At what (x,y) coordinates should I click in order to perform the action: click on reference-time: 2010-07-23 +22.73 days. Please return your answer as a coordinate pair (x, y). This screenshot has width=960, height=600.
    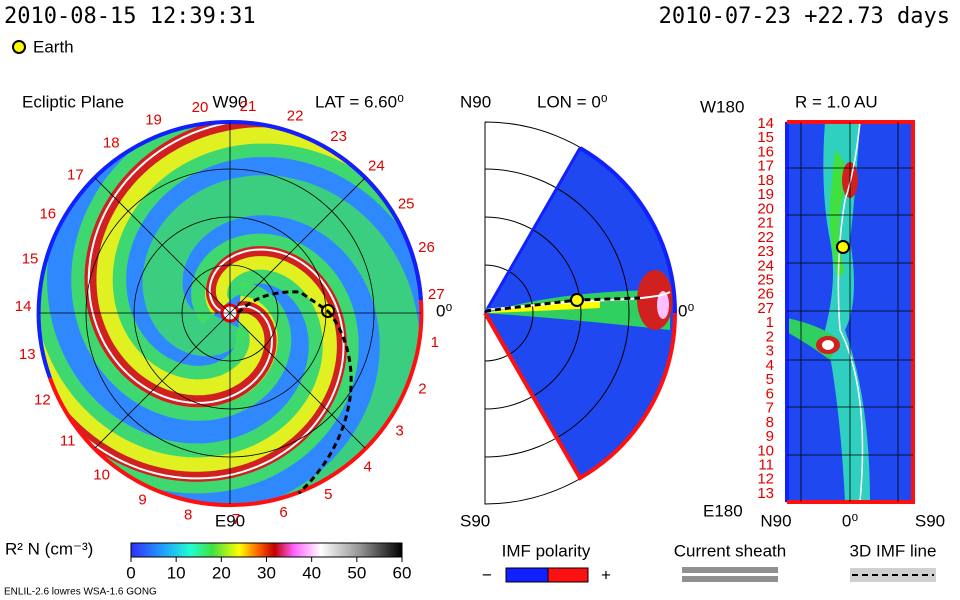
    Looking at the image, I should click on (804, 16).